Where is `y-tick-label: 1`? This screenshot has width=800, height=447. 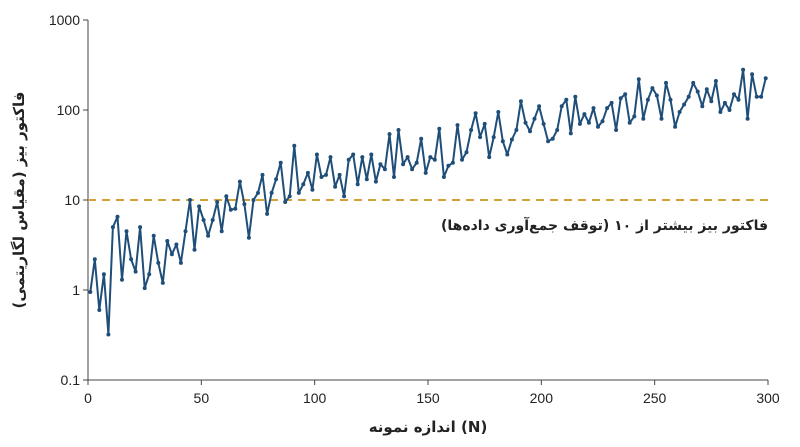 y-tick-label: 1 is located at coordinates (76, 290).